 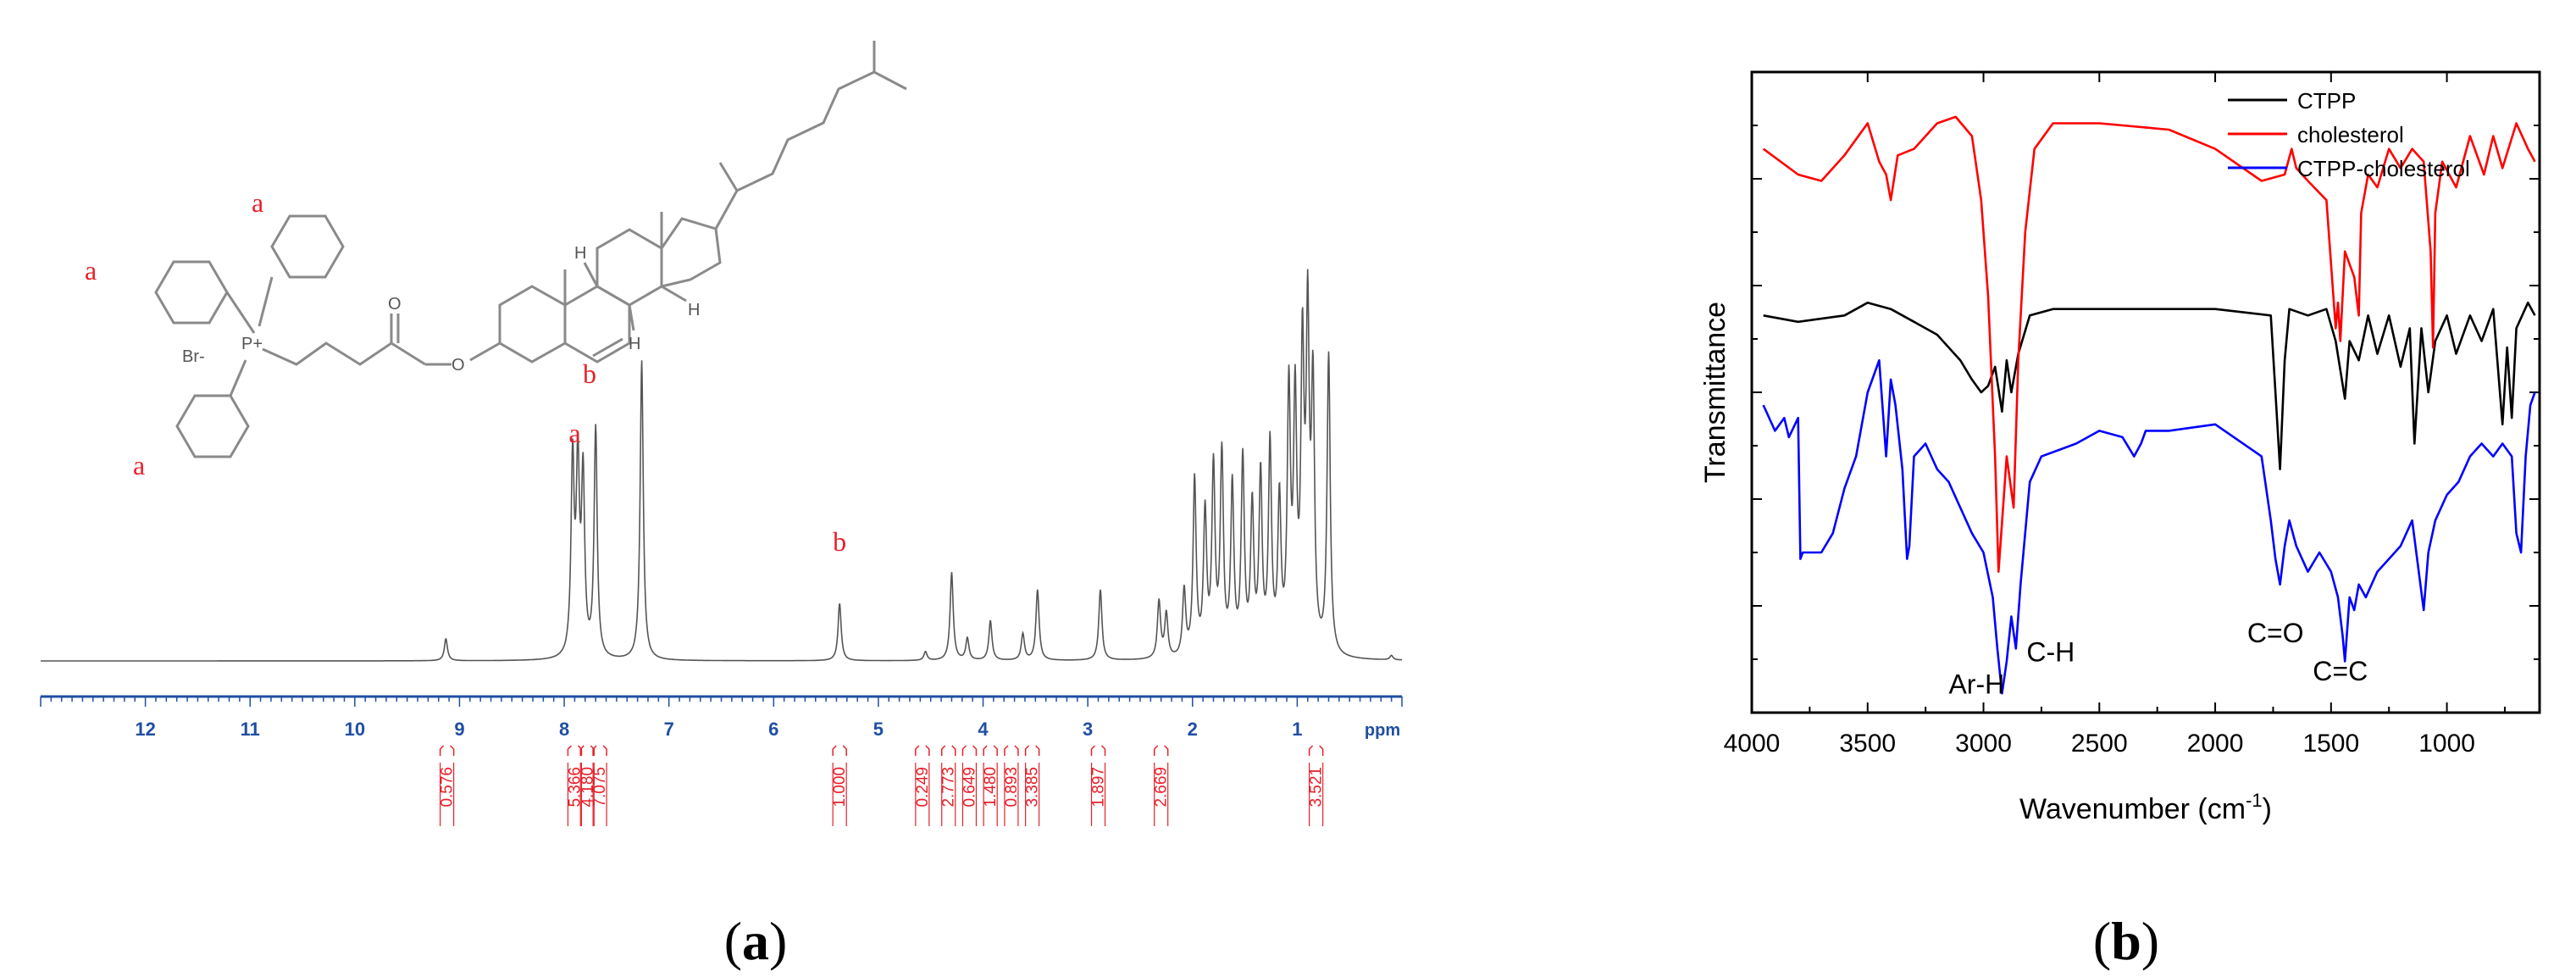 What do you see at coordinates (2275, 633) in the screenshot?
I see `ir-annotation: C=O` at bounding box center [2275, 633].